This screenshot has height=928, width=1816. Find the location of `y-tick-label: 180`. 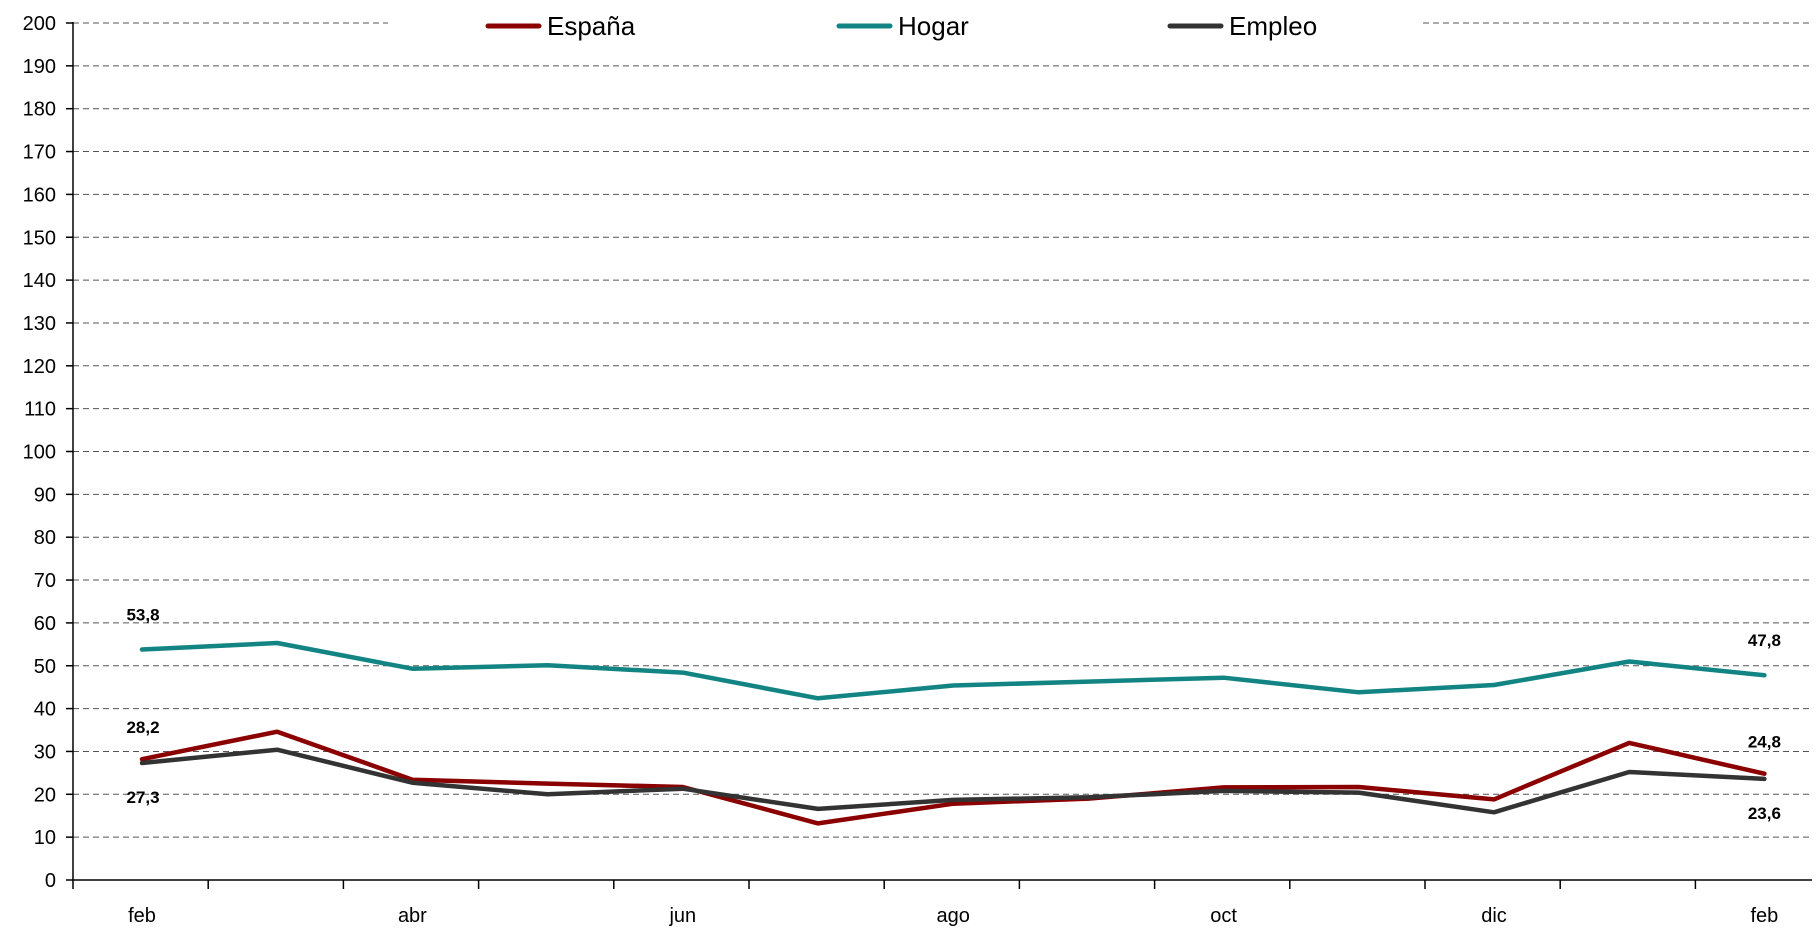

y-tick-label: 180 is located at coordinates (39, 110).